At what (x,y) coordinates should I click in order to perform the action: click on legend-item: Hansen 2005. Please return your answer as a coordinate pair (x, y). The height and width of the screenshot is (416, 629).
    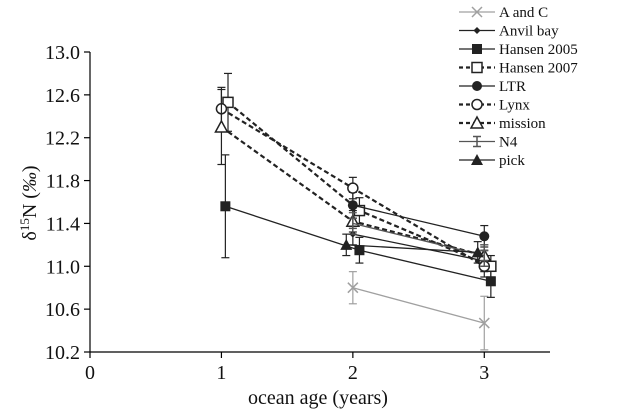
    Looking at the image, I should click on (518, 50).